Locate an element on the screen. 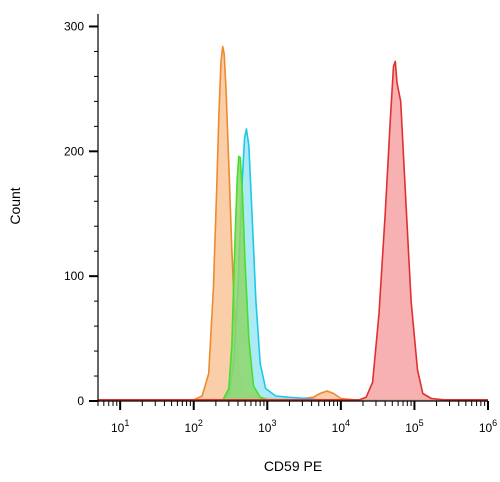 This screenshot has height=482, width=500. x-tick-label: 10³ is located at coordinates (267, 426).